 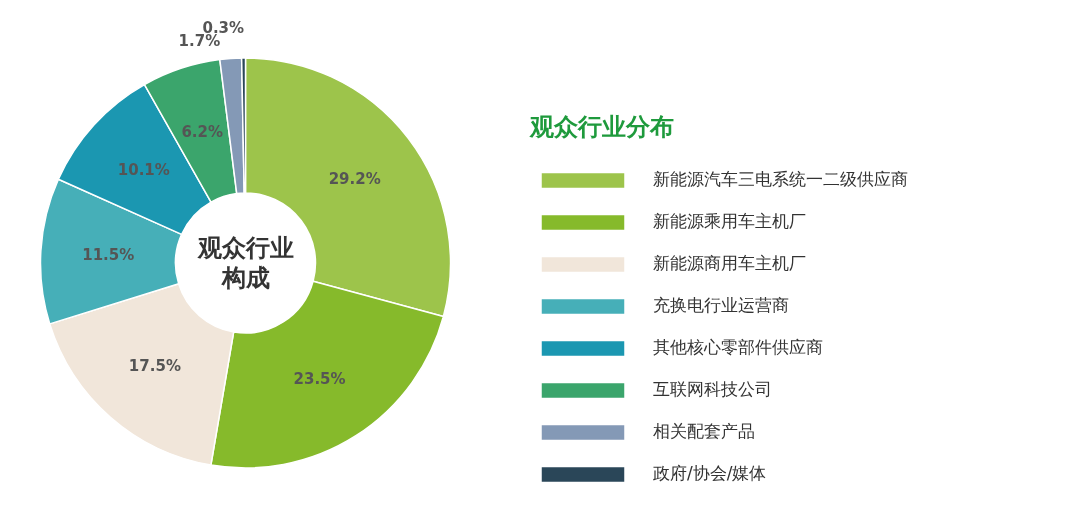 What do you see at coordinates (721, 305) in the screenshot?
I see `legend-label: 充换电行业运营商` at bounding box center [721, 305].